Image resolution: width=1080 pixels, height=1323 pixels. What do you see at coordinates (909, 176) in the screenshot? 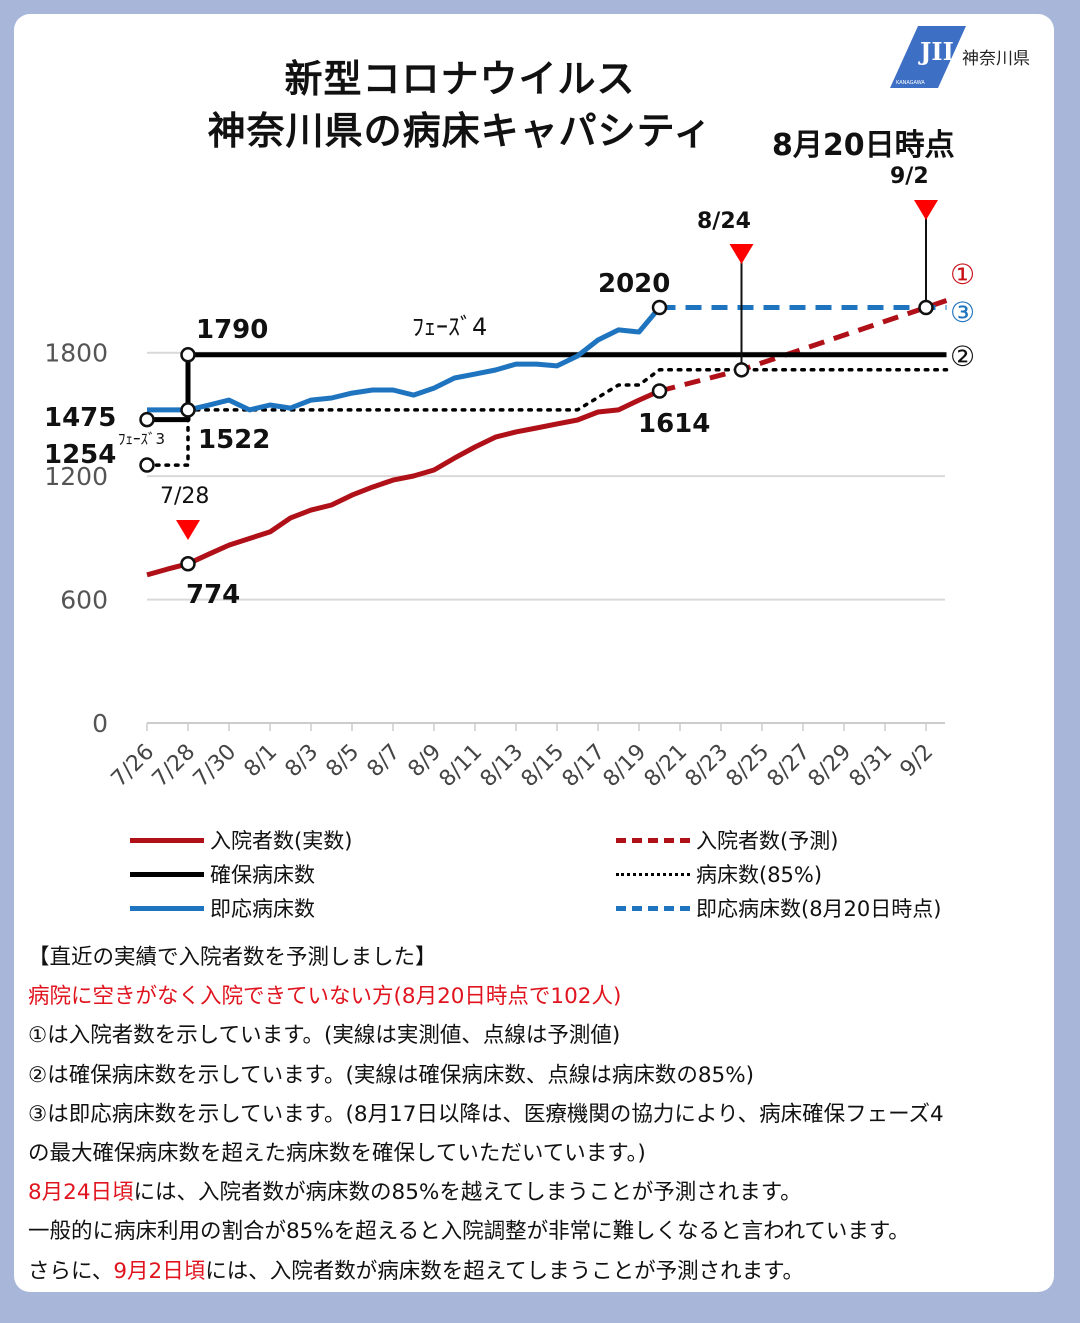
I see `label-date-0902: 9/2` at bounding box center [909, 176].